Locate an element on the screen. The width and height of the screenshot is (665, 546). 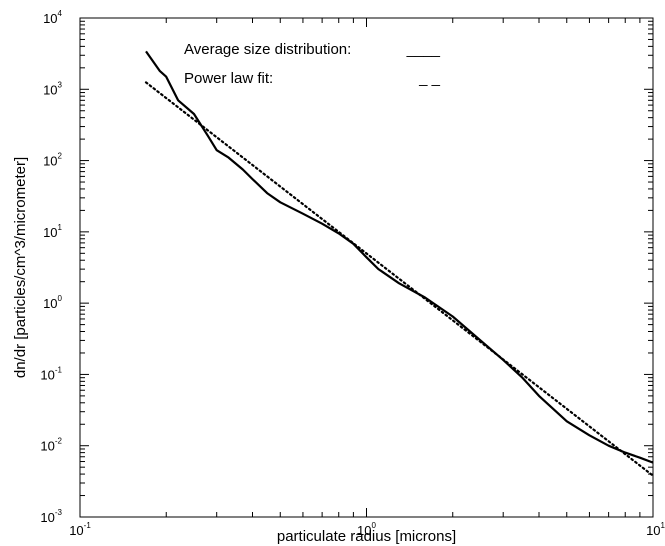
y-tick-label: 10² is located at coordinates (52, 160).